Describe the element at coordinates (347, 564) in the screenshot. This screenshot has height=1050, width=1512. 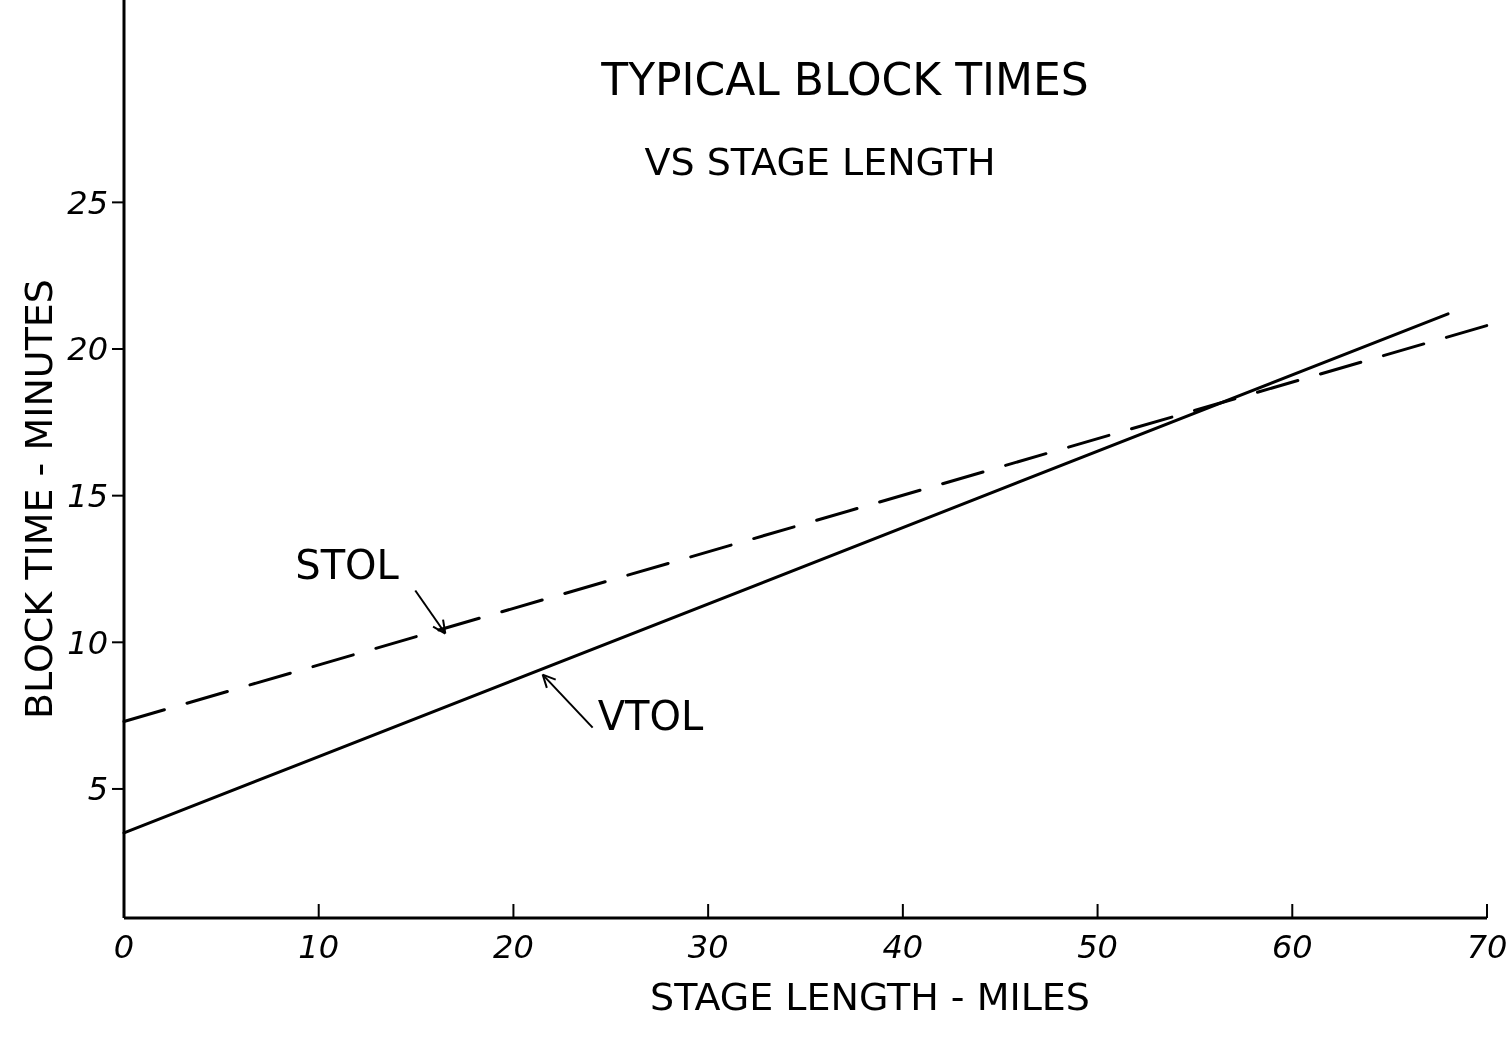
I see `annotation: STOL` at that location.